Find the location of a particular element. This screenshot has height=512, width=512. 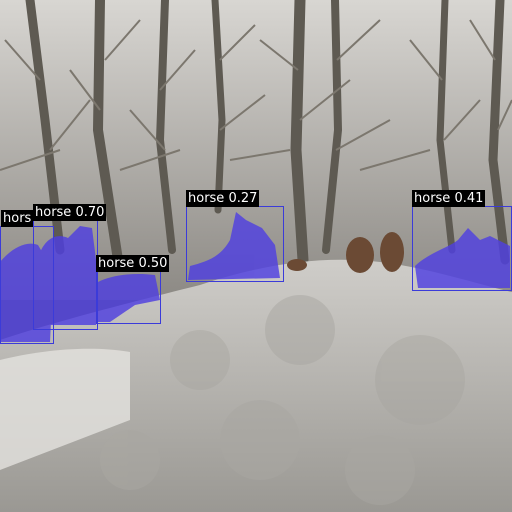

snow-patch is located at coordinates (65, 409).